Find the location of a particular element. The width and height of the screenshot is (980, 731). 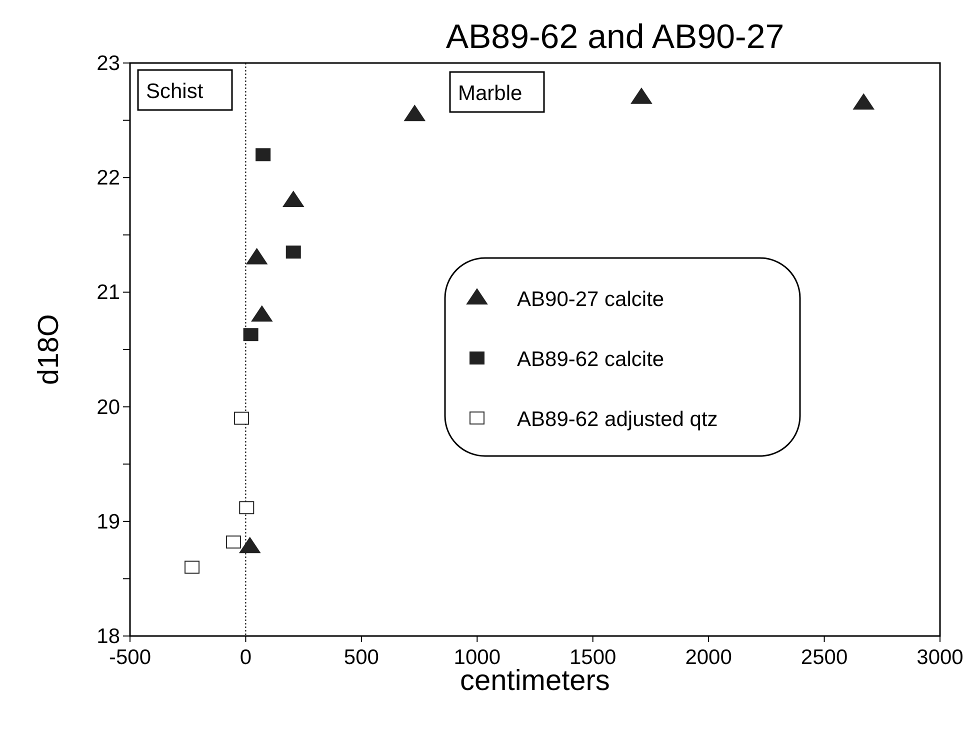

x-tick-label: 3000 is located at coordinates (940, 657).